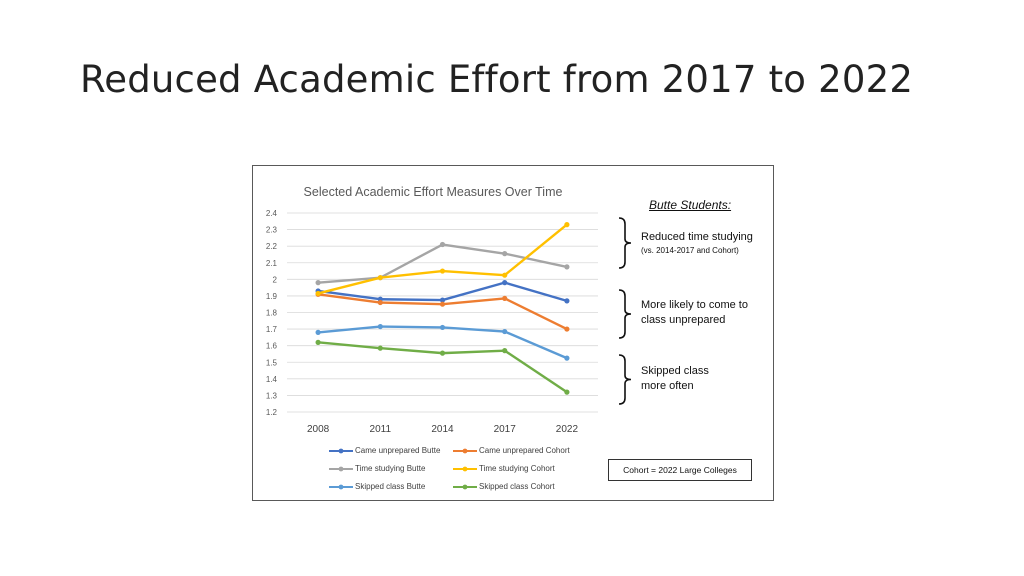  What do you see at coordinates (517, 486) in the screenshot?
I see `legend-label: Skipped class Cohort` at bounding box center [517, 486].